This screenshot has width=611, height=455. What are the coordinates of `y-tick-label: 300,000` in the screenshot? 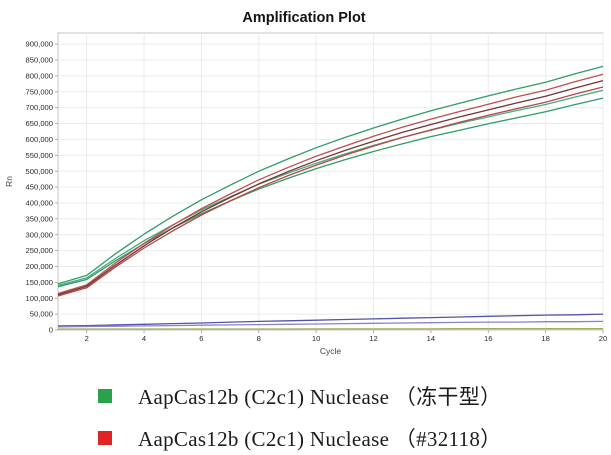 It's located at (39, 234).